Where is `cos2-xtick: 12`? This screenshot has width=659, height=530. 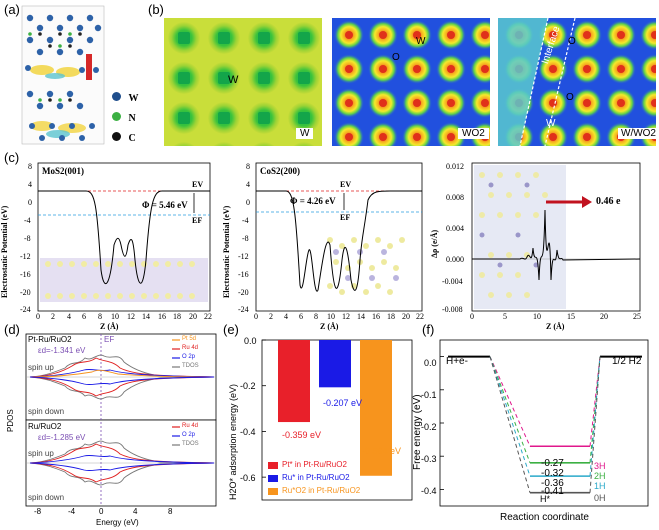
cos2-xtick: 12 is located at coordinates (346, 316).